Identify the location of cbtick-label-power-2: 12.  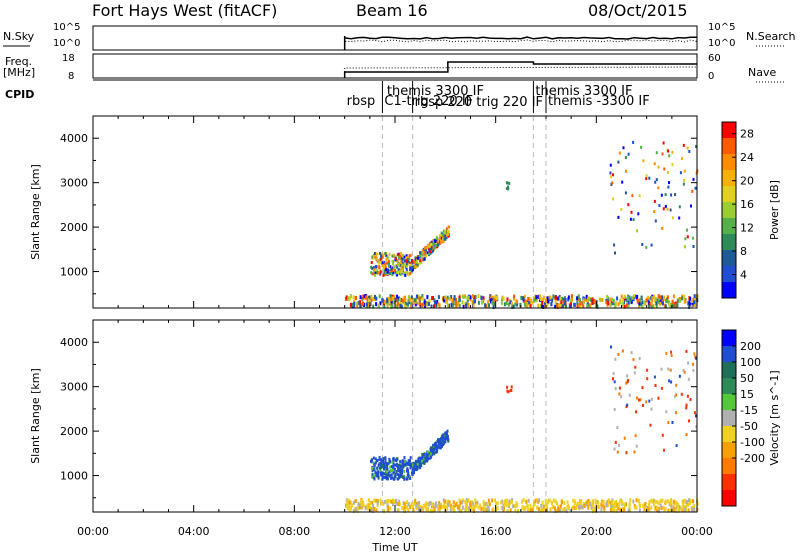
(747, 228).